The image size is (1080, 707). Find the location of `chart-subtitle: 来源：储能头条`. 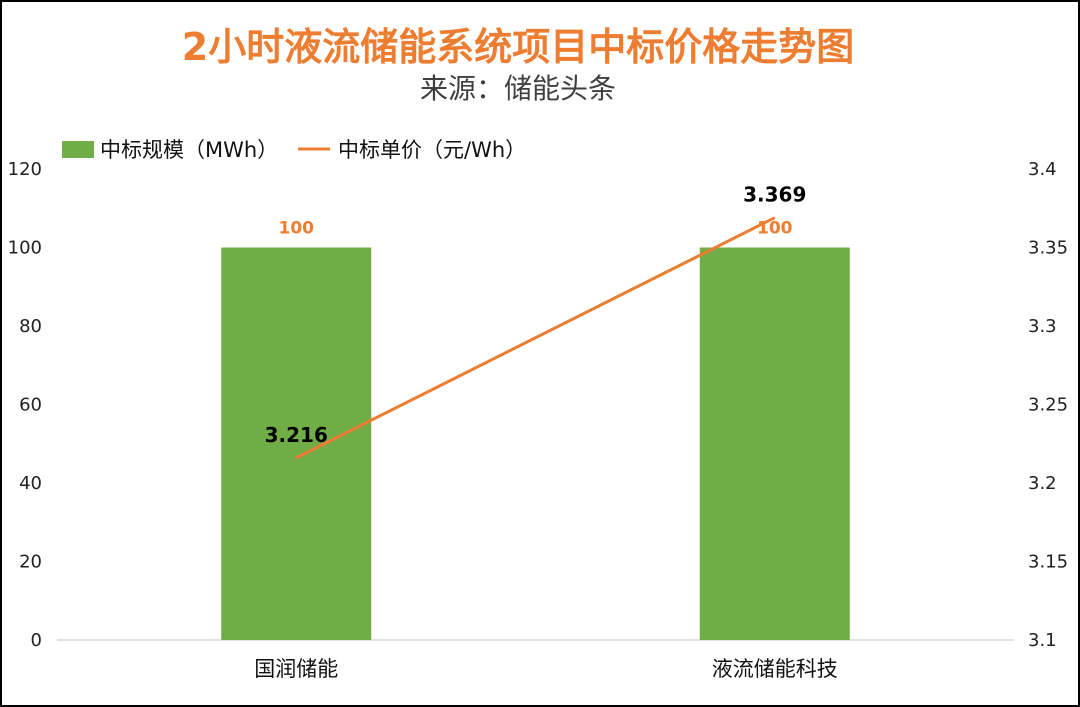

chart-subtitle: 来源：储能头条 is located at coordinates (518, 88).